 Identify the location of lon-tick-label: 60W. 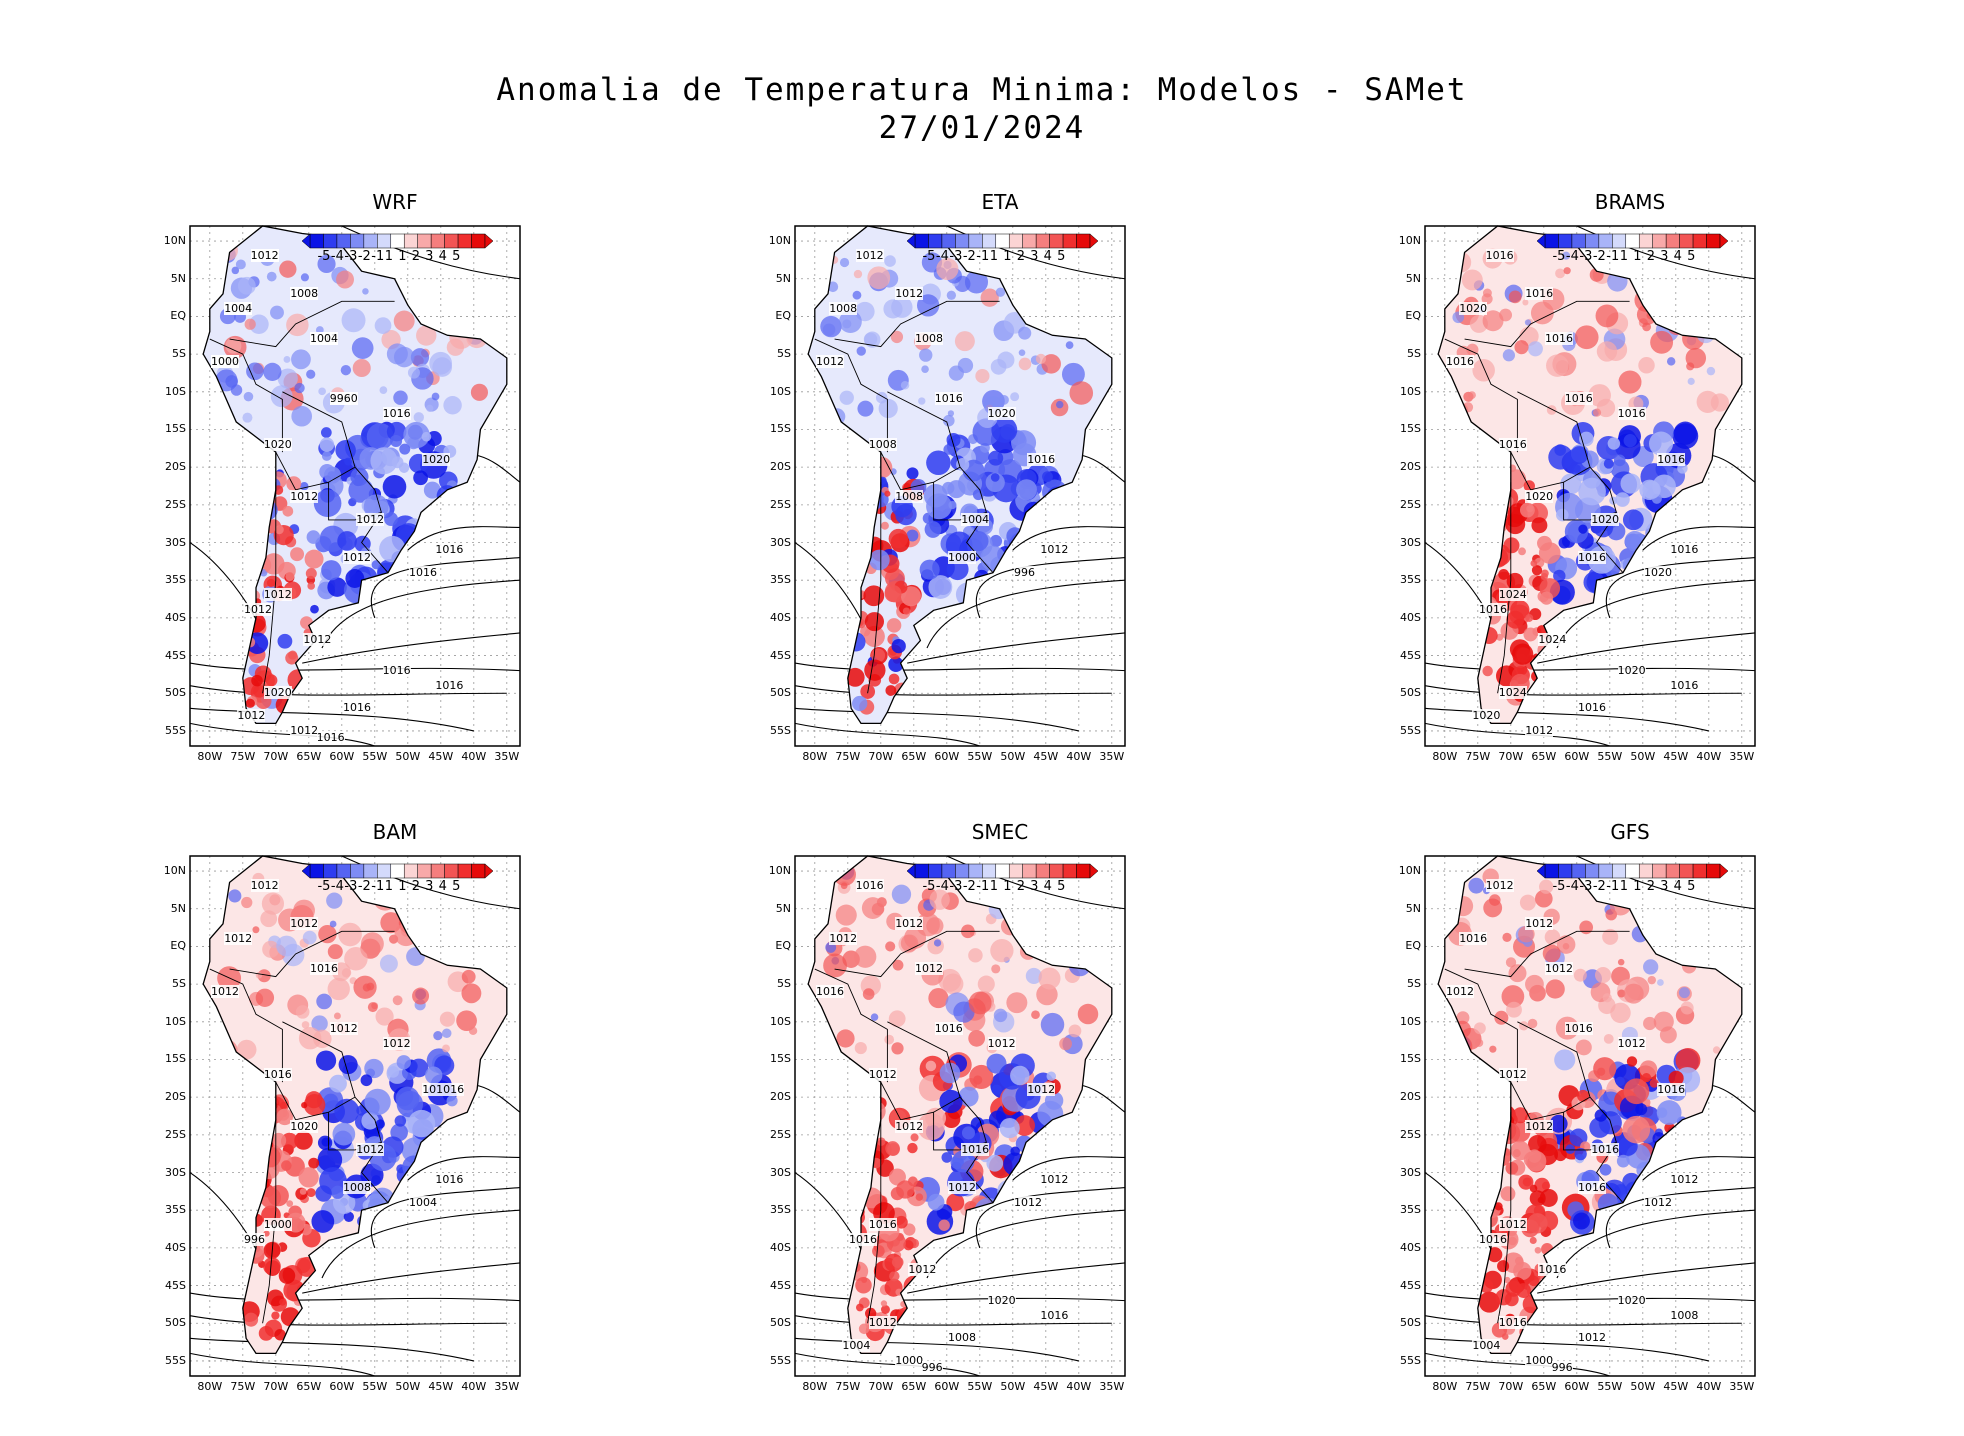
(342, 1386).